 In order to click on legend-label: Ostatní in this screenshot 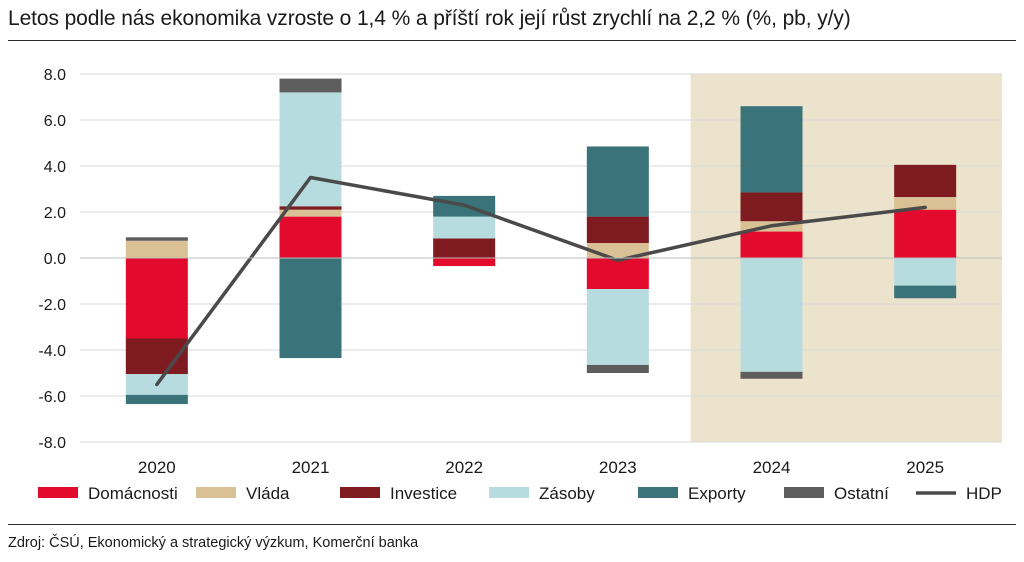, I will do `click(861, 493)`.